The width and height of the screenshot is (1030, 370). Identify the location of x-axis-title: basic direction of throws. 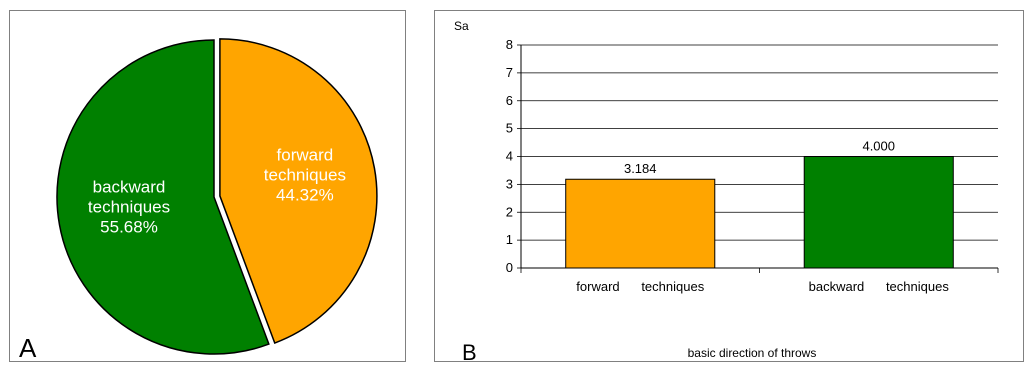
(752, 353).